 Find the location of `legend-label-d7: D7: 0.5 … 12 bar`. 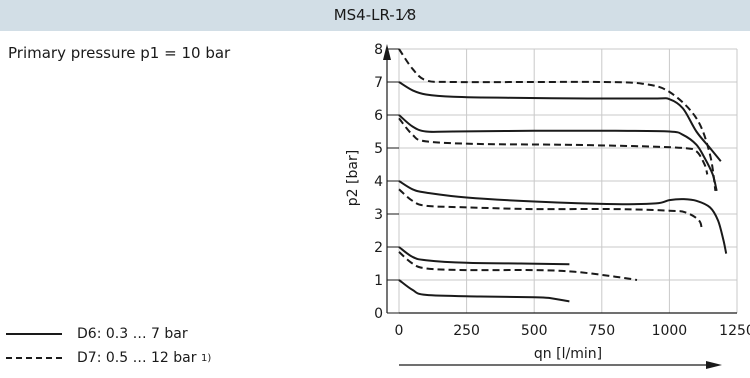

legend-label-d7: D7: 0.5 … 12 bar is located at coordinates (137, 358).